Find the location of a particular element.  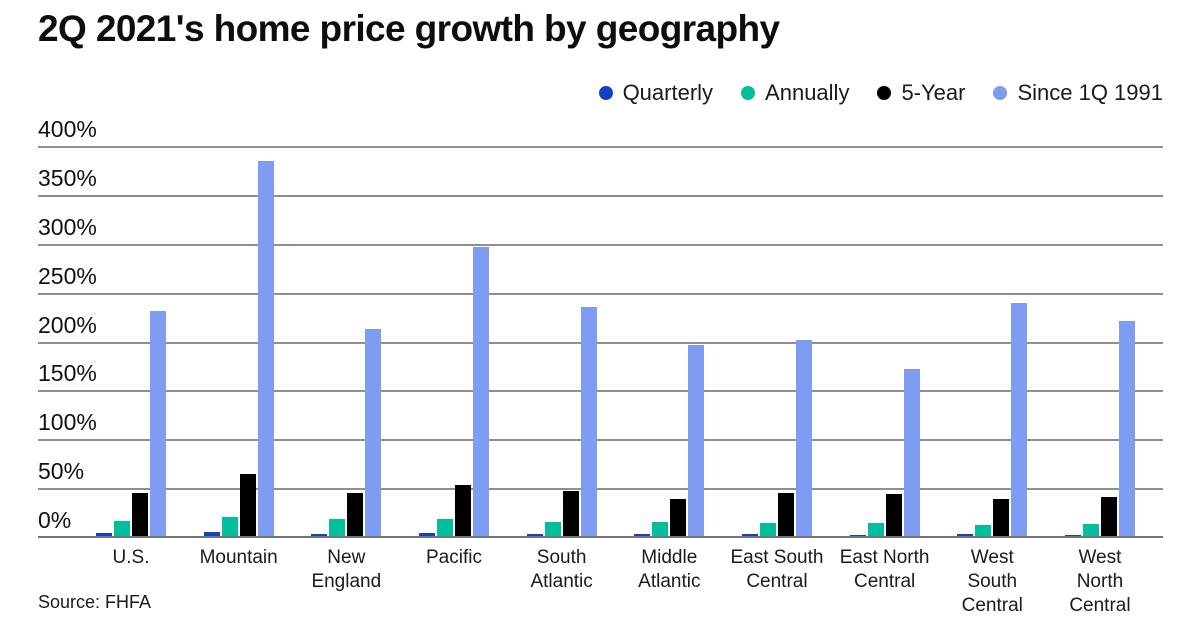

bar-5-year-east-south-central is located at coordinates (785, 515).